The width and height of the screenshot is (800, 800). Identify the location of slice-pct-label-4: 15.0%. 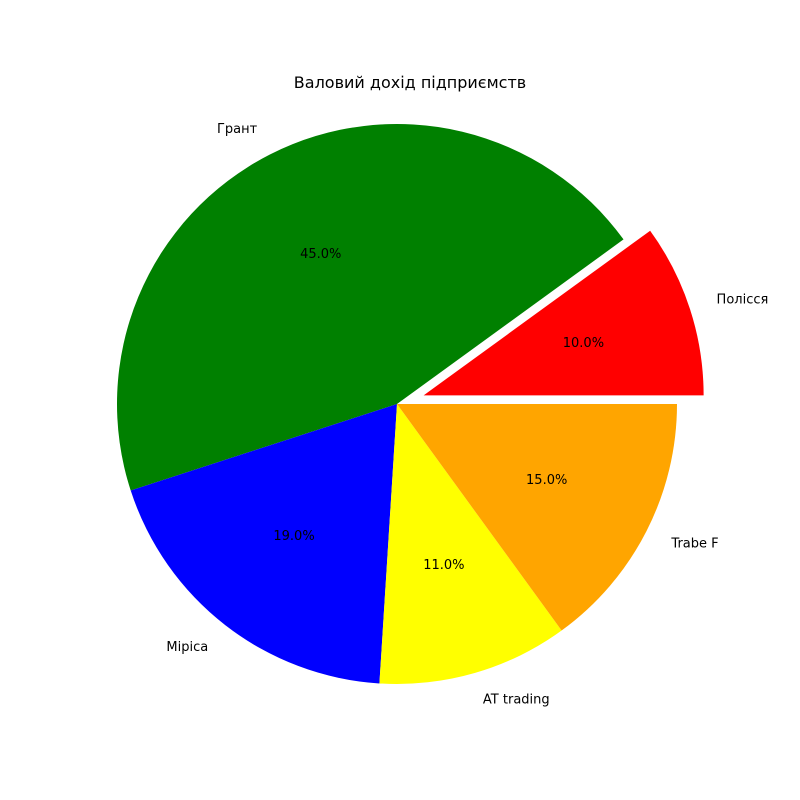
(546, 480).